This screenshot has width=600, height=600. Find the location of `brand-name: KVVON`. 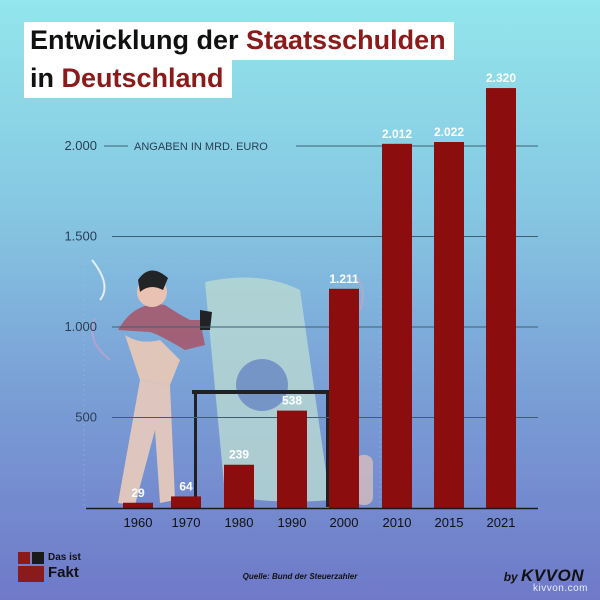

brand-name: KVVON is located at coordinates (552, 575).